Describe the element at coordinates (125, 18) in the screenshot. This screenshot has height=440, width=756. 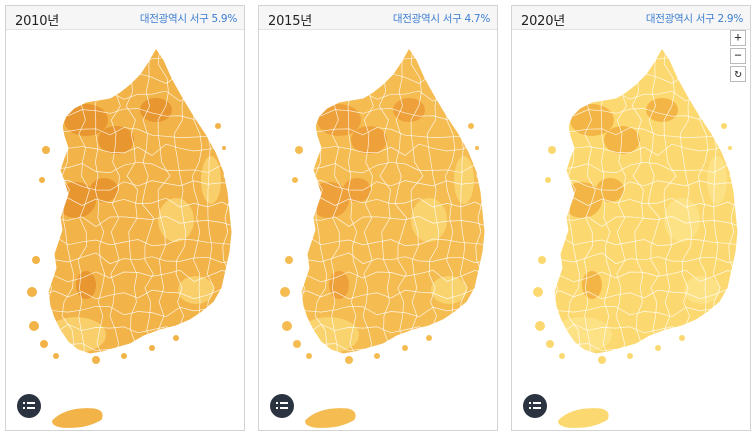
I see `panel-header: 2010년 대전광역시 서구 5.9%` at that location.